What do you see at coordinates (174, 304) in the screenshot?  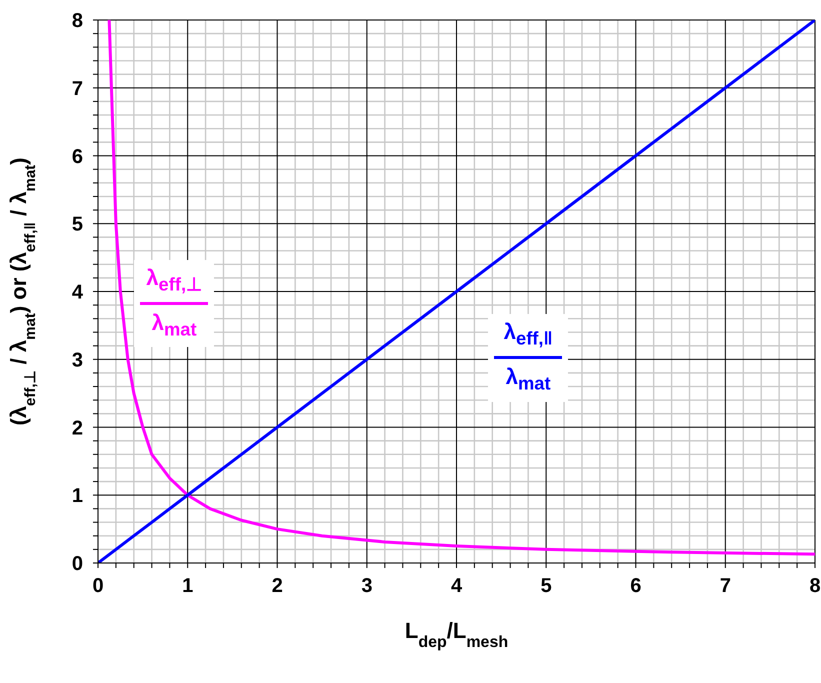 I see `series-label: λ$_{eff,⊥}$ λ$_{mat}$` at bounding box center [174, 304].